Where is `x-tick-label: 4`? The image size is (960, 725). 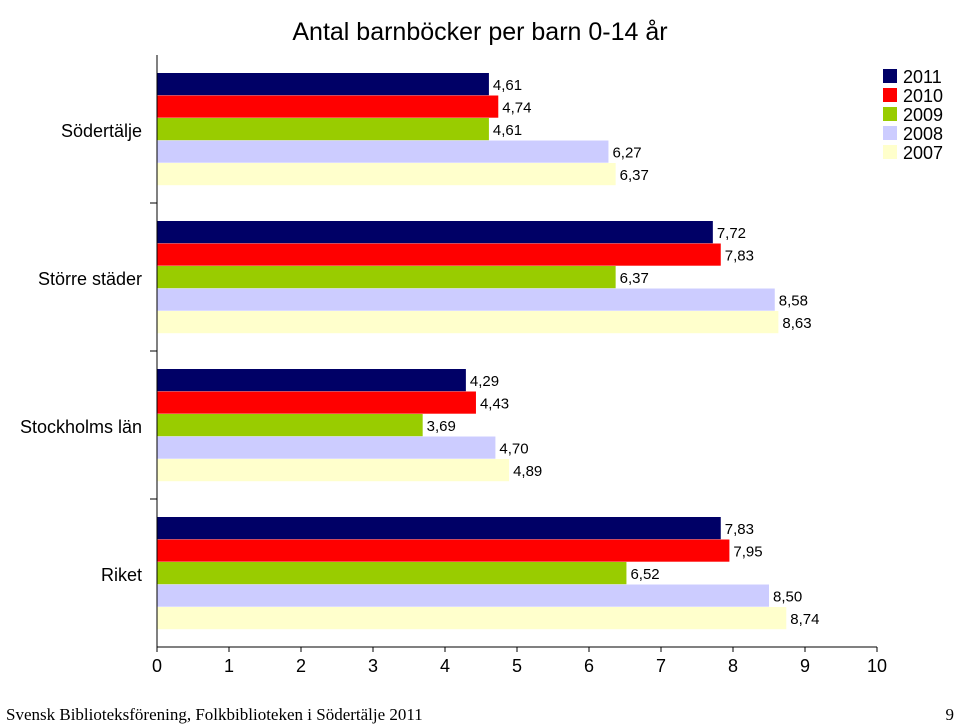
x-tick-label: 4 is located at coordinates (445, 666).